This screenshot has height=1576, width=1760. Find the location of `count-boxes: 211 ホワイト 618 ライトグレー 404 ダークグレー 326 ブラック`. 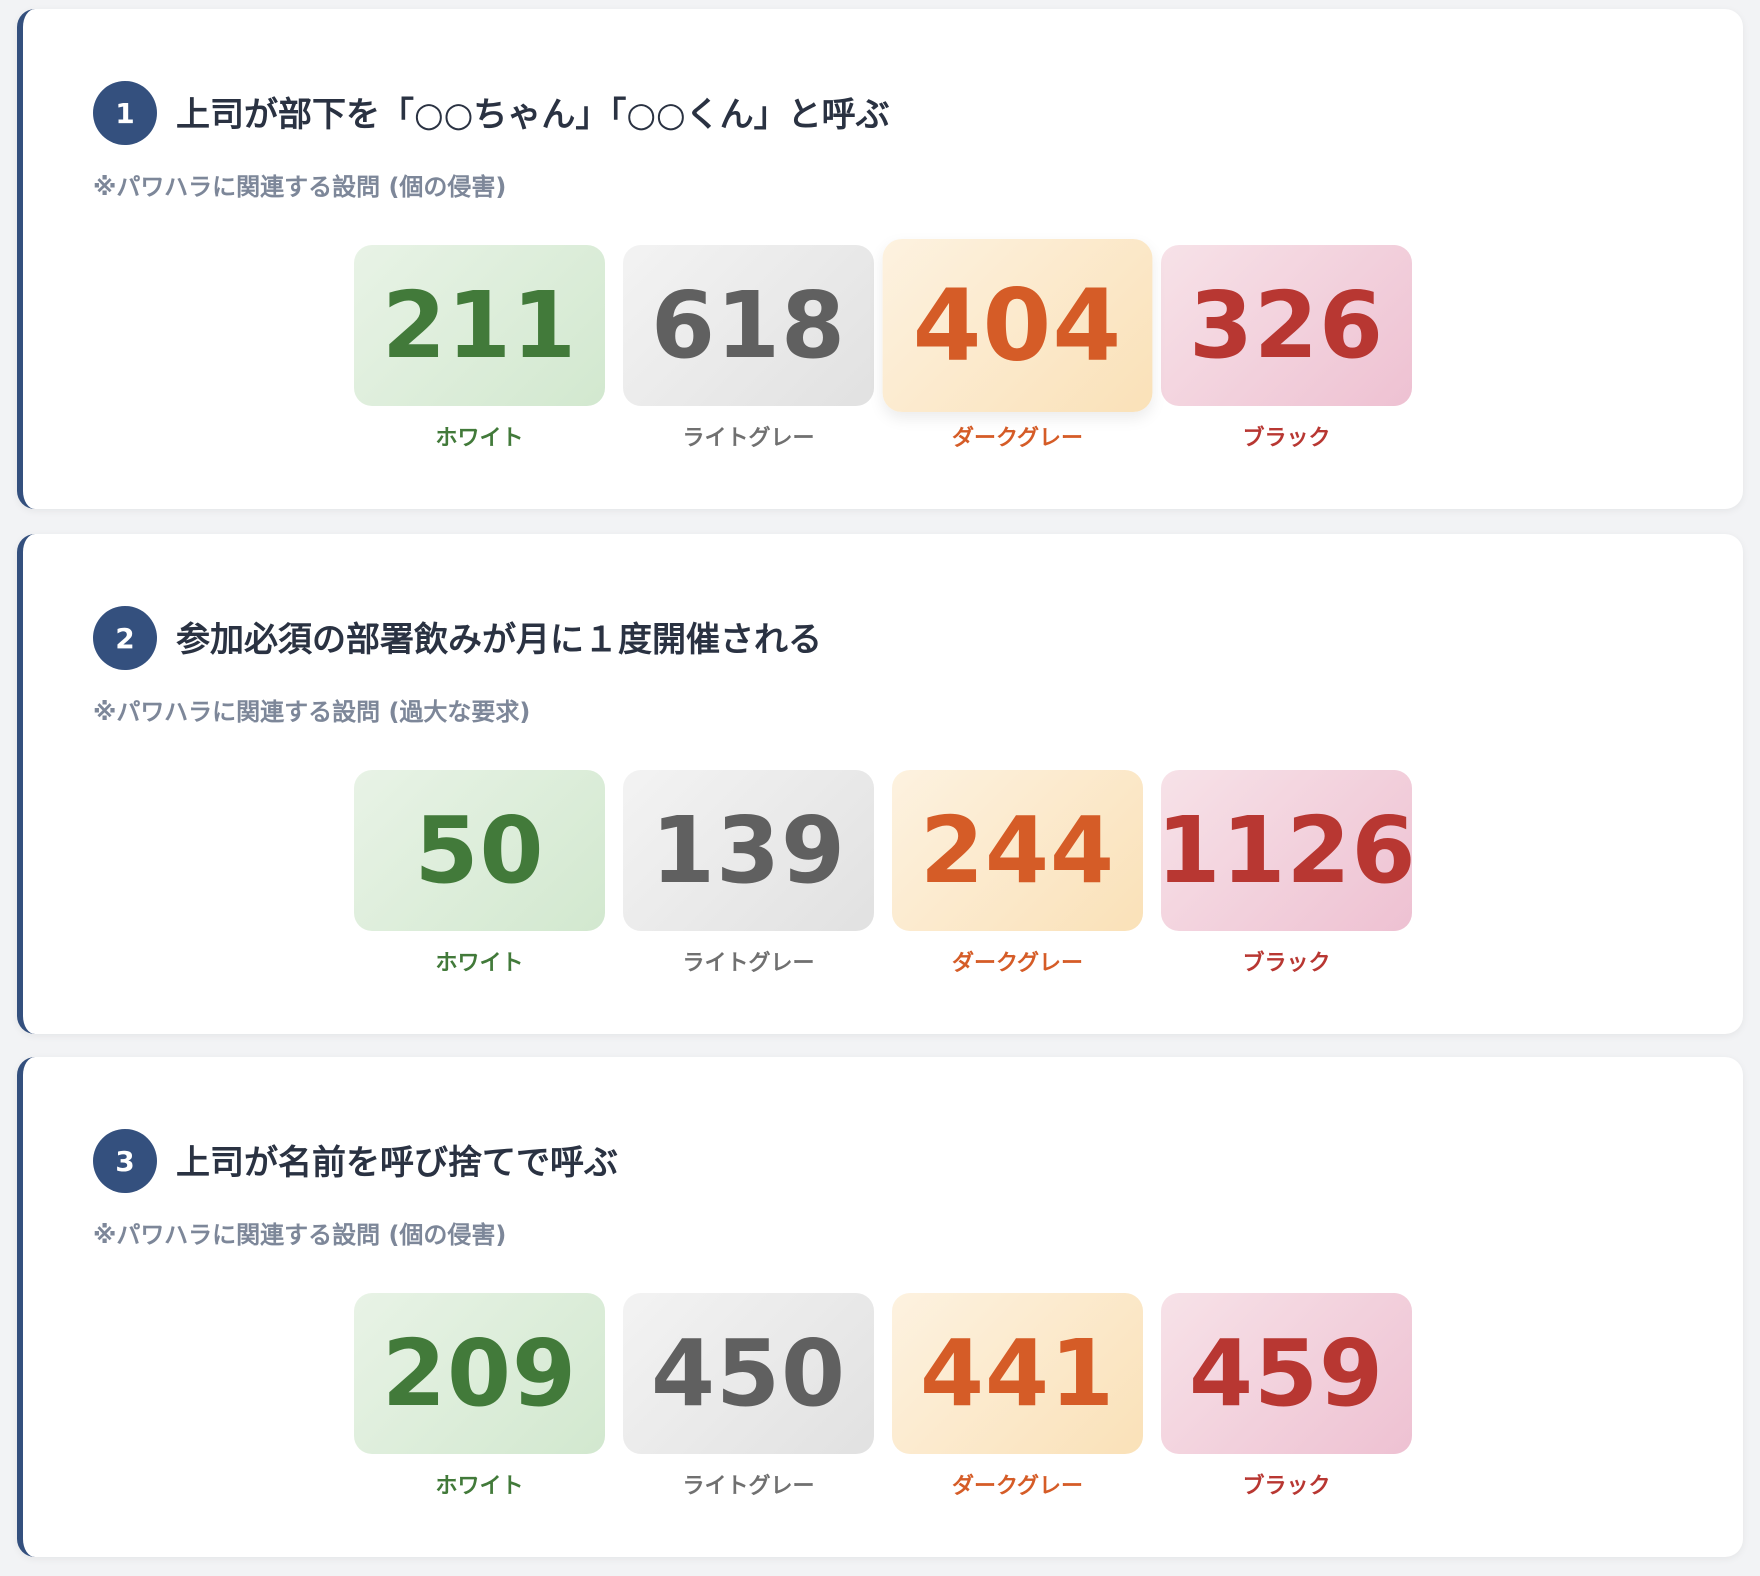

count-boxes: 211 ホワイト 618 ライトグレー 404 ダークグレー 326 ブラック is located at coordinates (883, 345).